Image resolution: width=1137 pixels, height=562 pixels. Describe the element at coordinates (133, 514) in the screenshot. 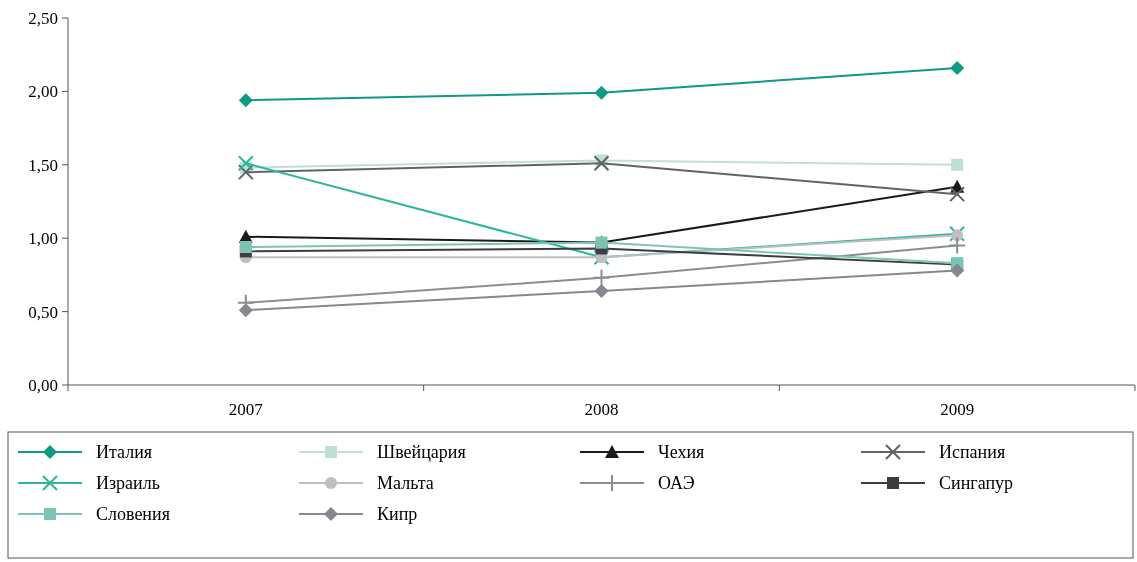

I see `legend-label: Словения` at that location.